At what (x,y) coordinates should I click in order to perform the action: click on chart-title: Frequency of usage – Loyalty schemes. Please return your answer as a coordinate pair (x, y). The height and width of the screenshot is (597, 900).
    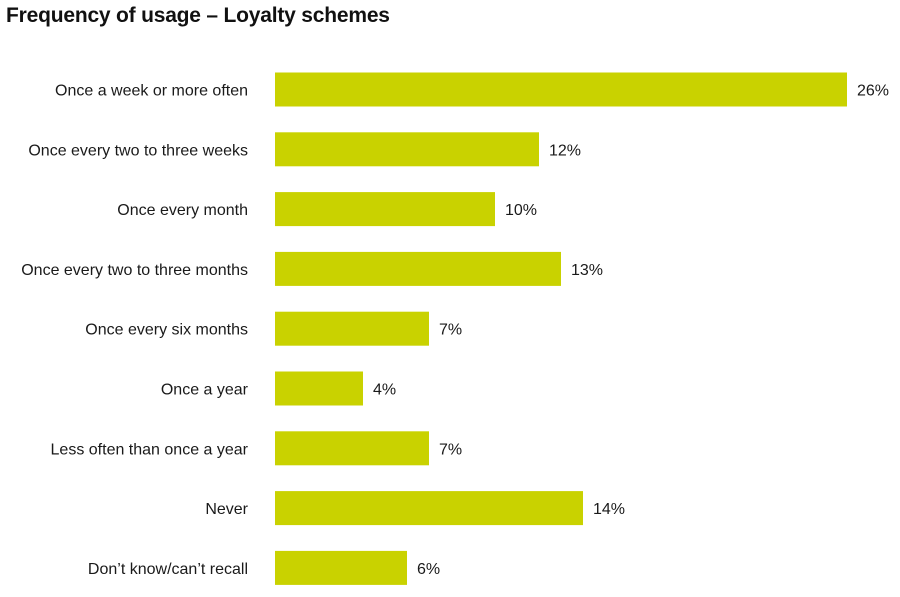
    Looking at the image, I should click on (198, 15).